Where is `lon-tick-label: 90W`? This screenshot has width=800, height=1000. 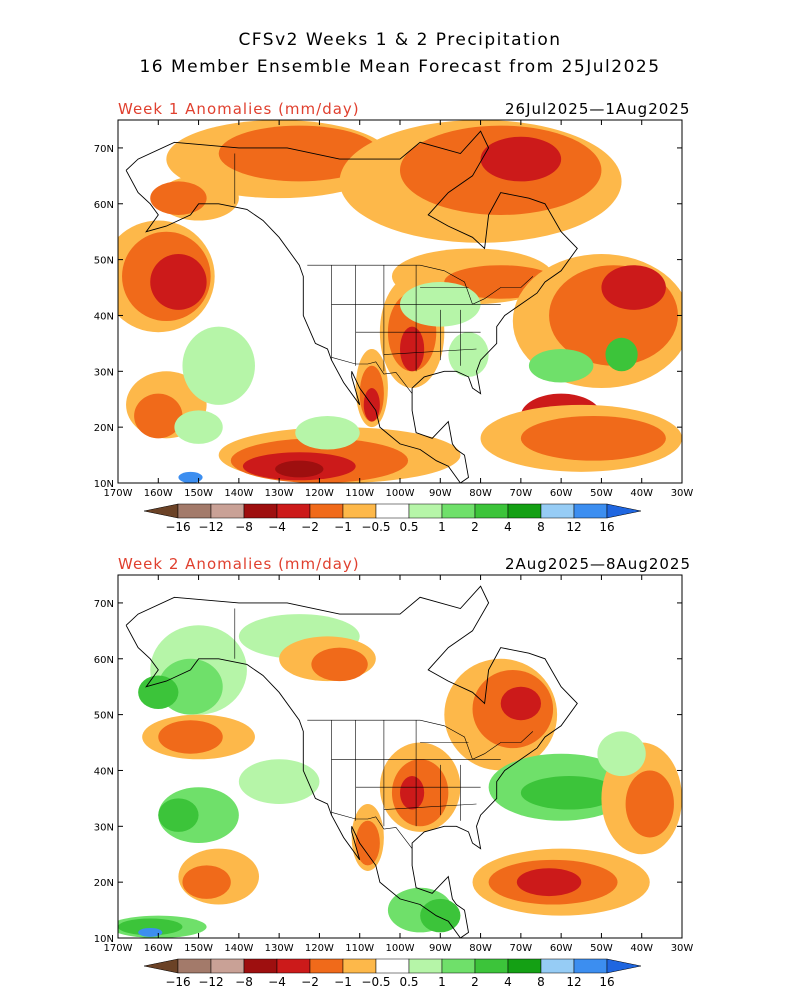
lon-tick-label: 90W is located at coordinates (440, 948).